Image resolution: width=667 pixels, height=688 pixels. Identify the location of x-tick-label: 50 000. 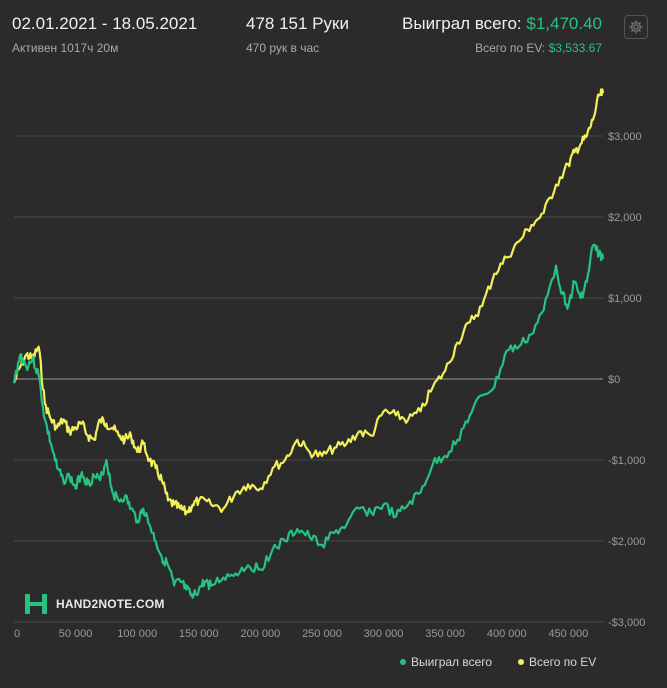
(76, 634).